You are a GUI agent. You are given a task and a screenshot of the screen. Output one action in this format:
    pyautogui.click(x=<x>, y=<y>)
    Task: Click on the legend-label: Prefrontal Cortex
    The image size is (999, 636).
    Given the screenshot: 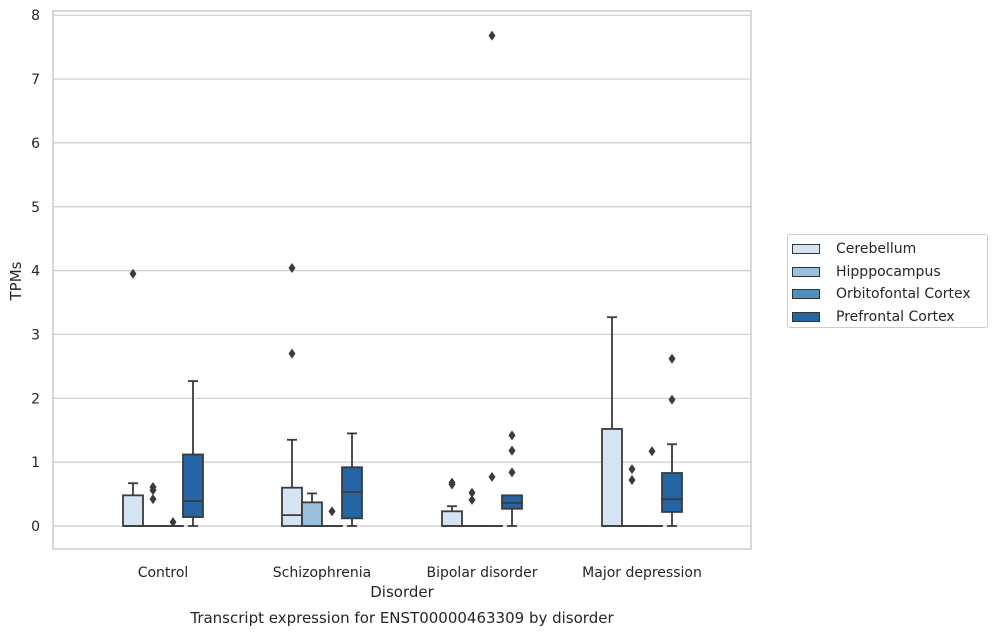 What is the action you would take?
    pyautogui.click(x=895, y=316)
    